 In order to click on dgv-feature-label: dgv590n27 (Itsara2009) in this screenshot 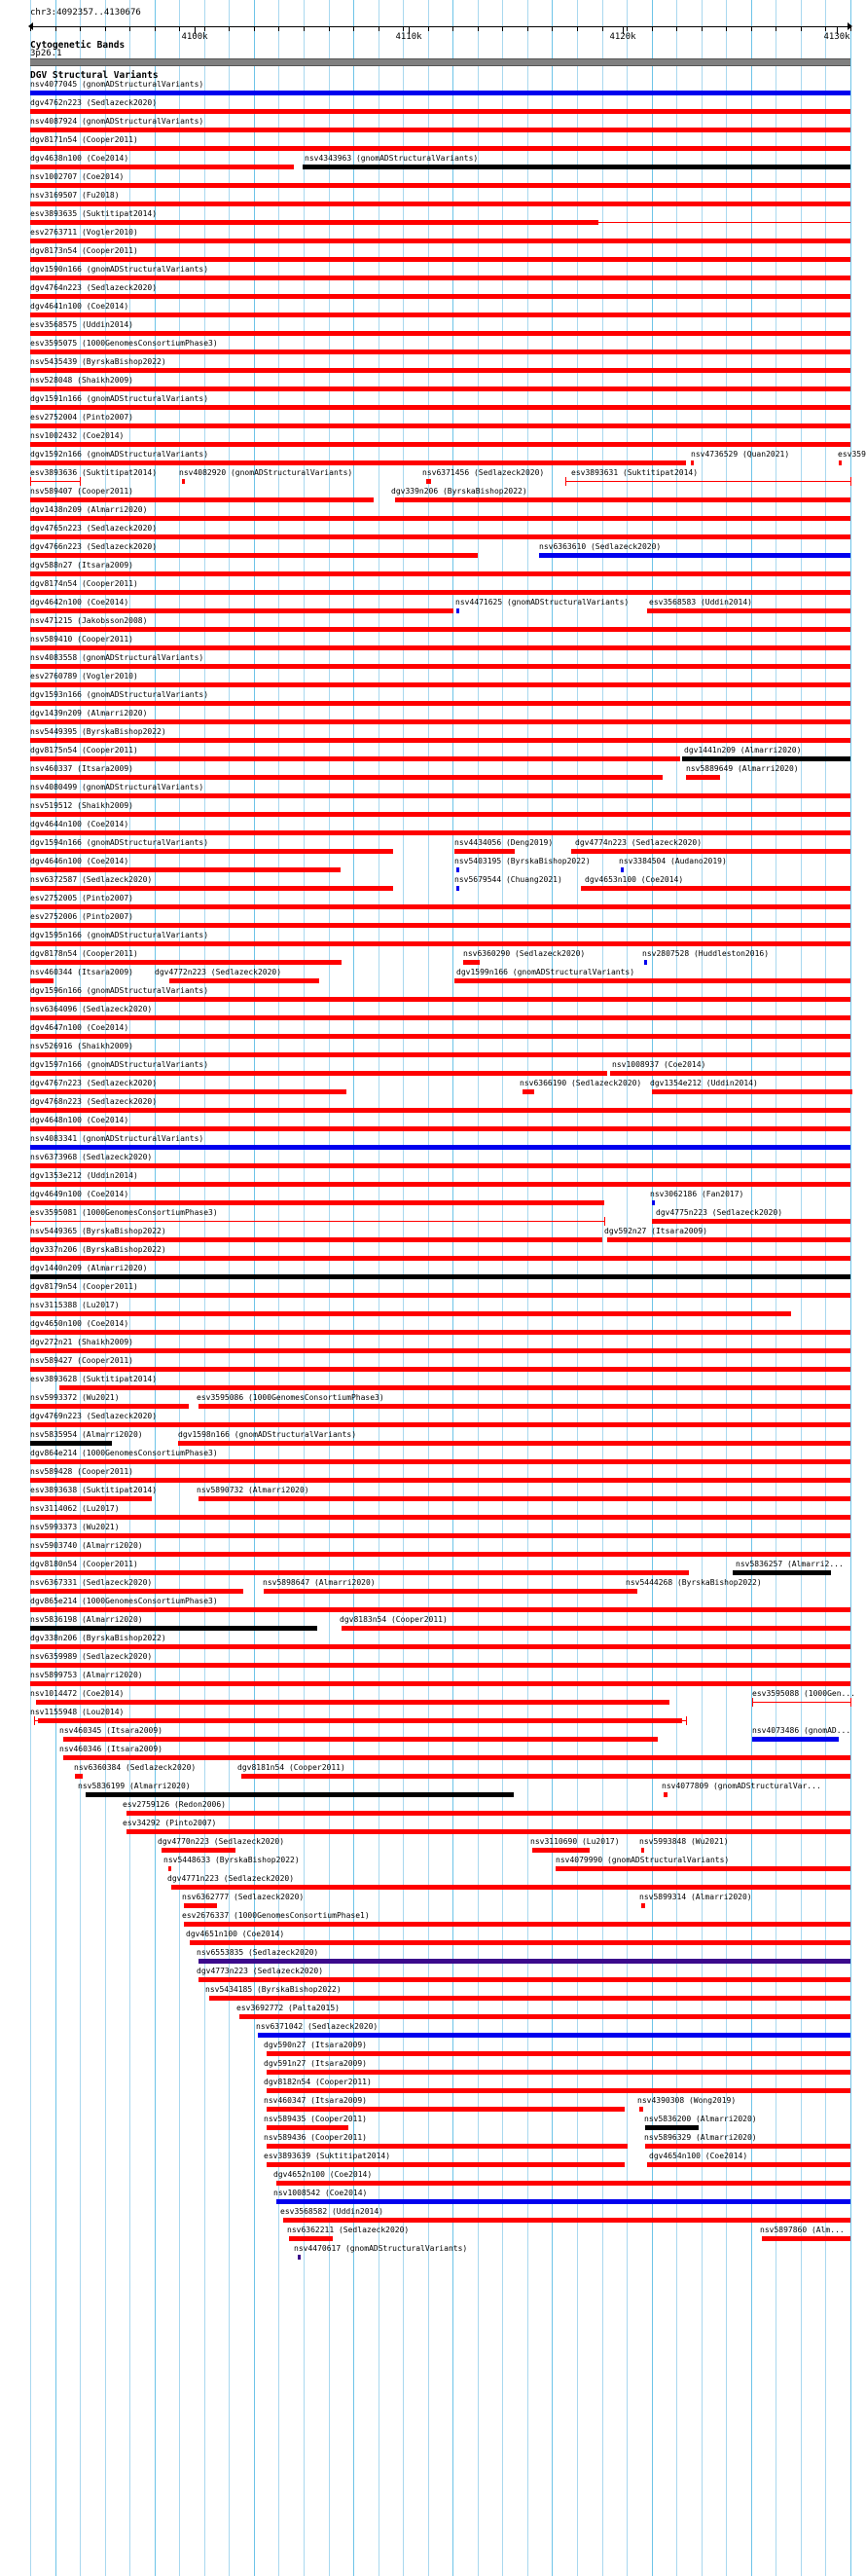, I will do `click(315, 2045)`.